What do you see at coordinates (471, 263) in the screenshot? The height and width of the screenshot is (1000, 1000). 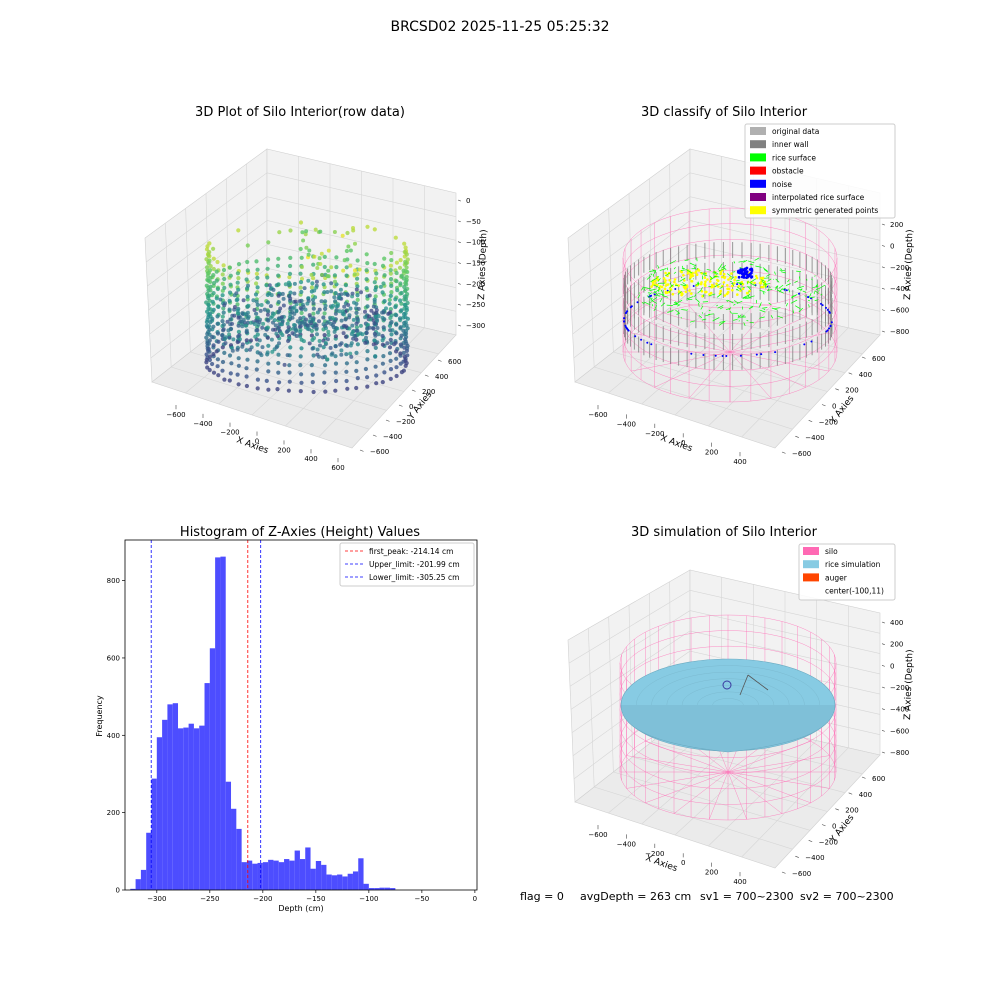 I see `panel-raw-zticks: 0 −50 −100 −150 −200 −250 −300` at bounding box center [471, 263].